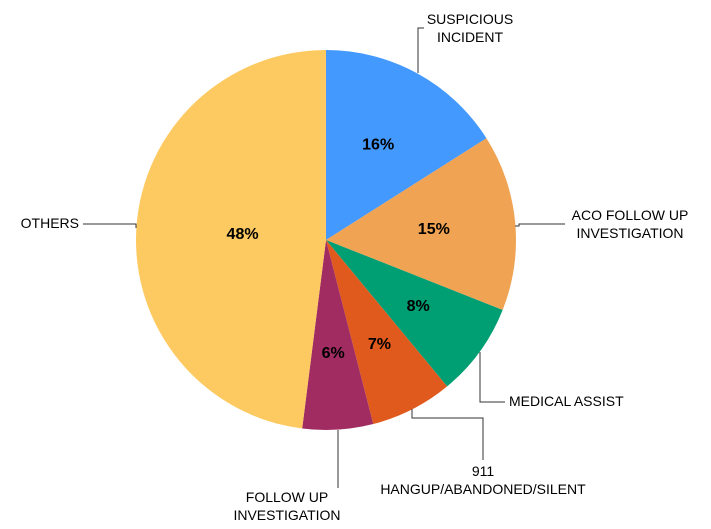  What do you see at coordinates (566, 401) in the screenshot?
I see `slice-label: MEDICAL ASSIST` at bounding box center [566, 401].